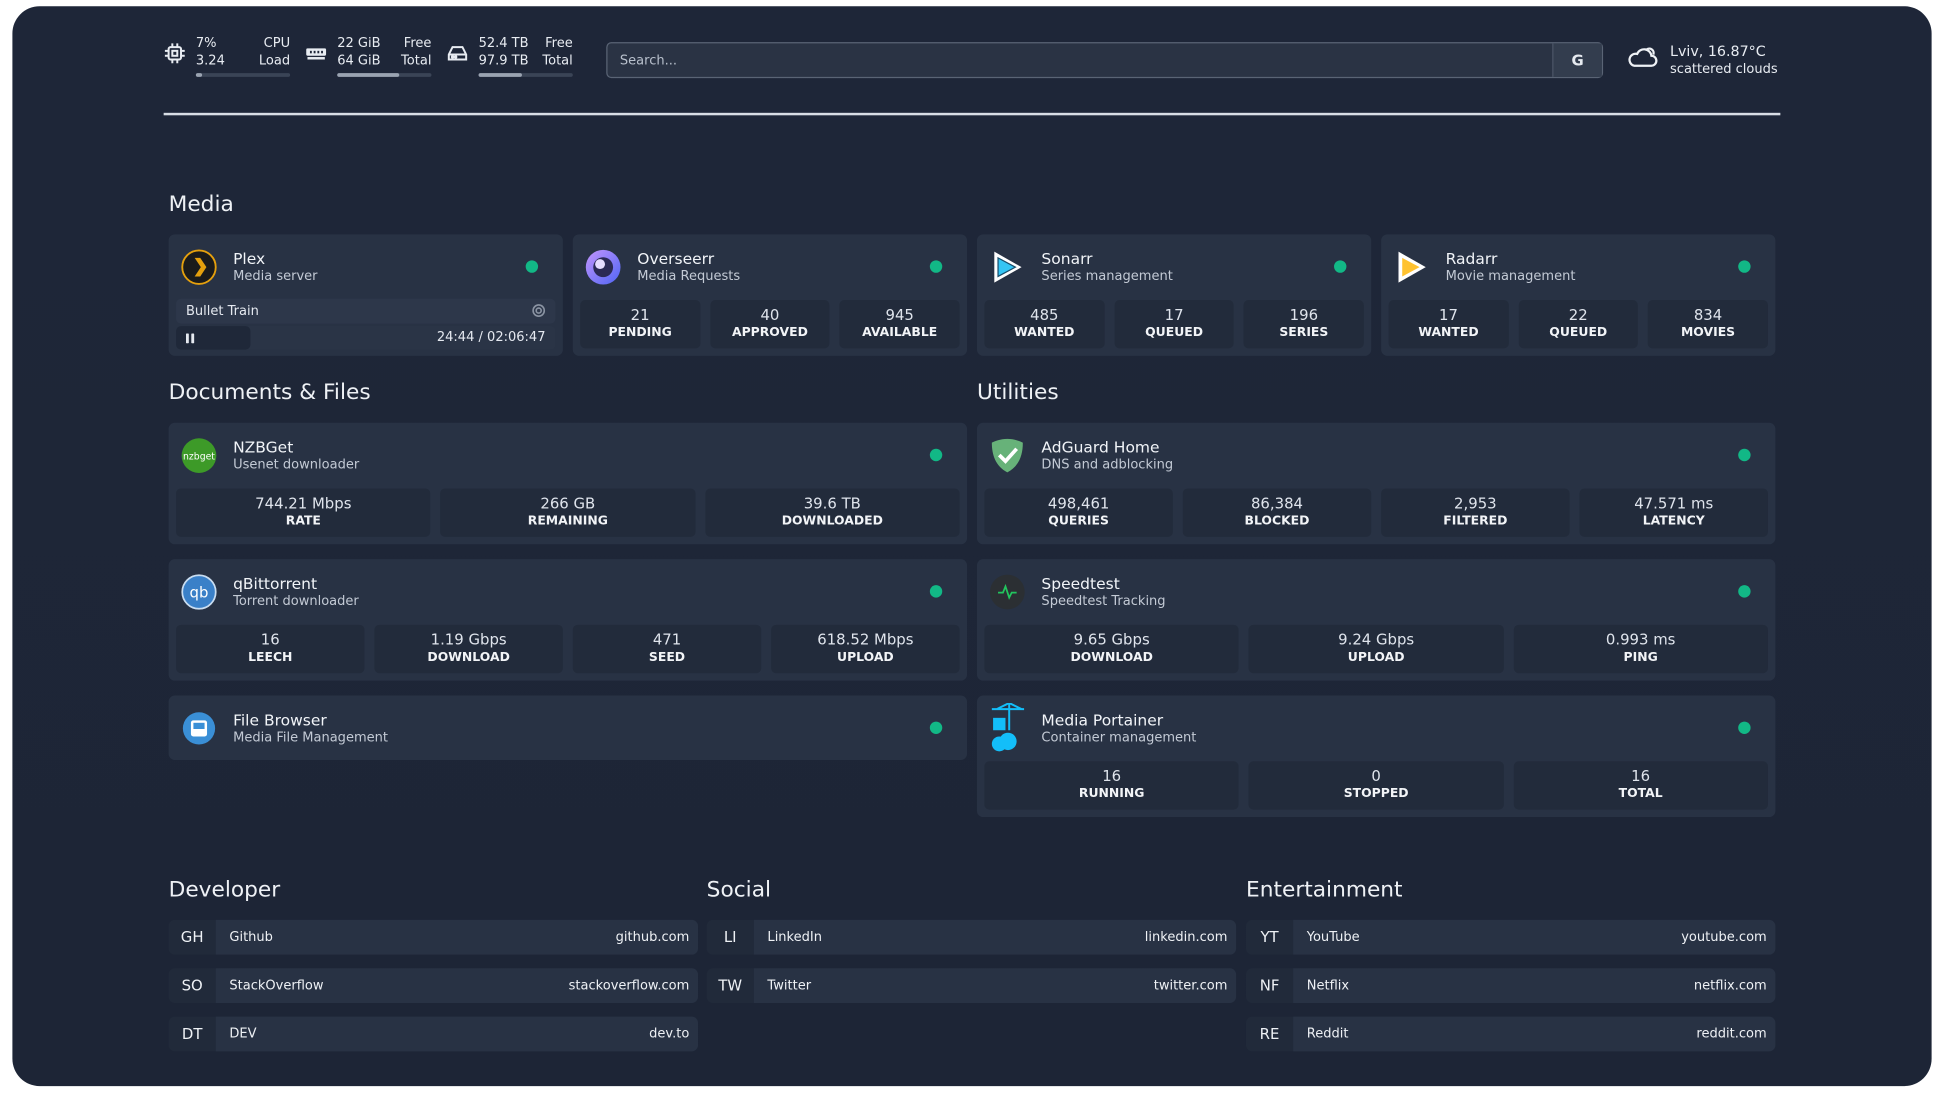  I want to click on stat-download: 9.65 Gbps DOWNLOAD, so click(1111, 649).